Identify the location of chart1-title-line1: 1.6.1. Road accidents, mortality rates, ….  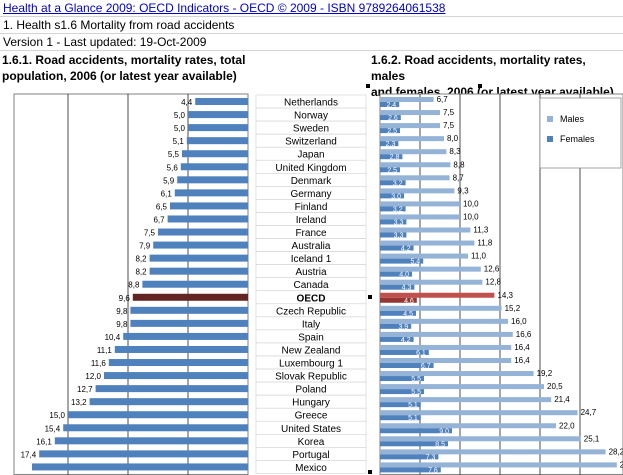
(124, 60).